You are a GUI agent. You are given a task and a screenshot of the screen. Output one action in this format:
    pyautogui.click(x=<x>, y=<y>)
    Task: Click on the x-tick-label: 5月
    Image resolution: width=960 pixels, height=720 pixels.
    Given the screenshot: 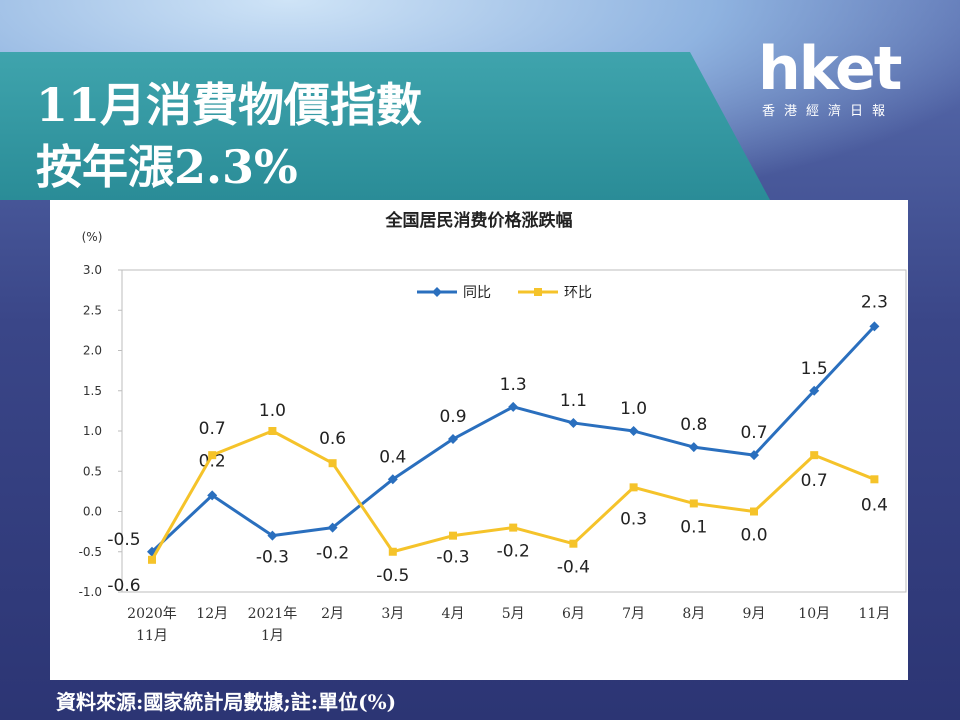 What is the action you would take?
    pyautogui.click(x=513, y=614)
    